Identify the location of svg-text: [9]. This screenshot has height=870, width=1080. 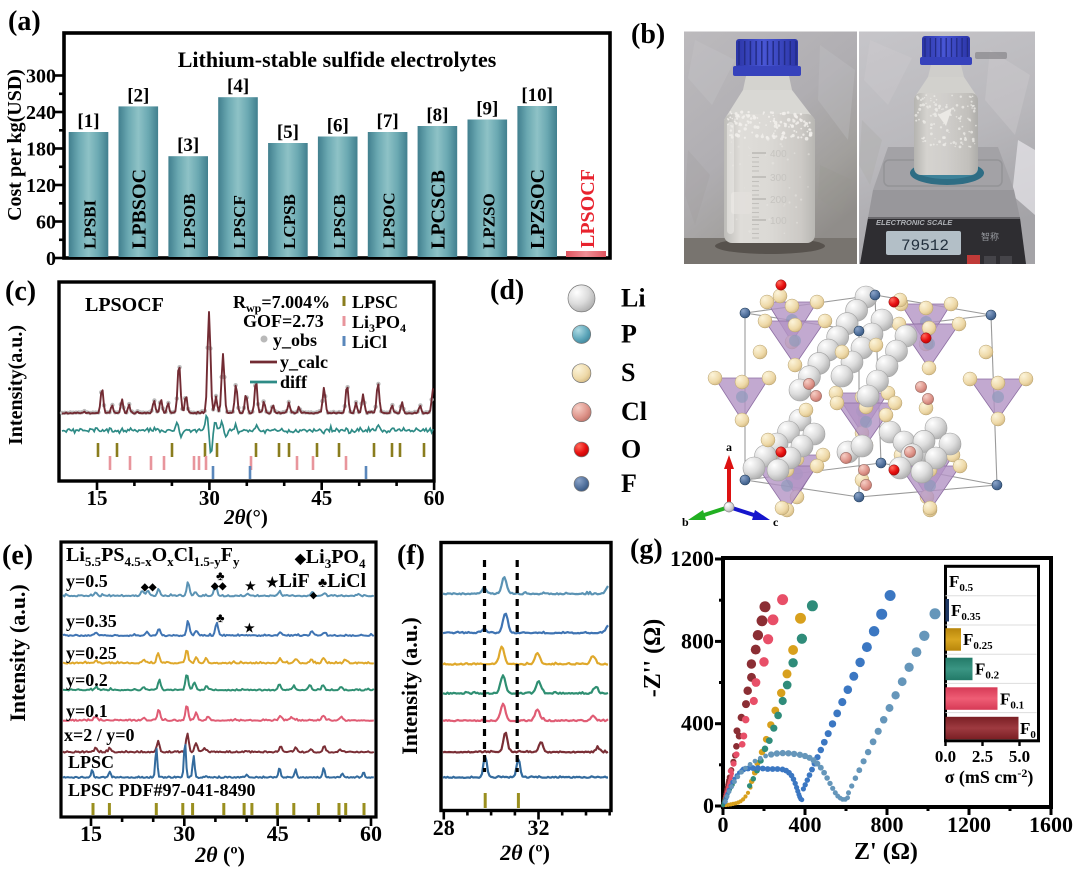
(487, 109).